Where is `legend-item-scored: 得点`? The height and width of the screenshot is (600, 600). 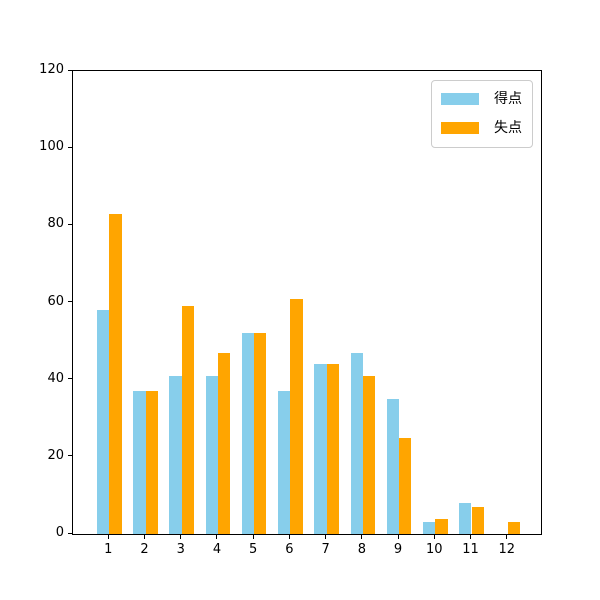
legend-item-scored: 得点 is located at coordinates (481, 99).